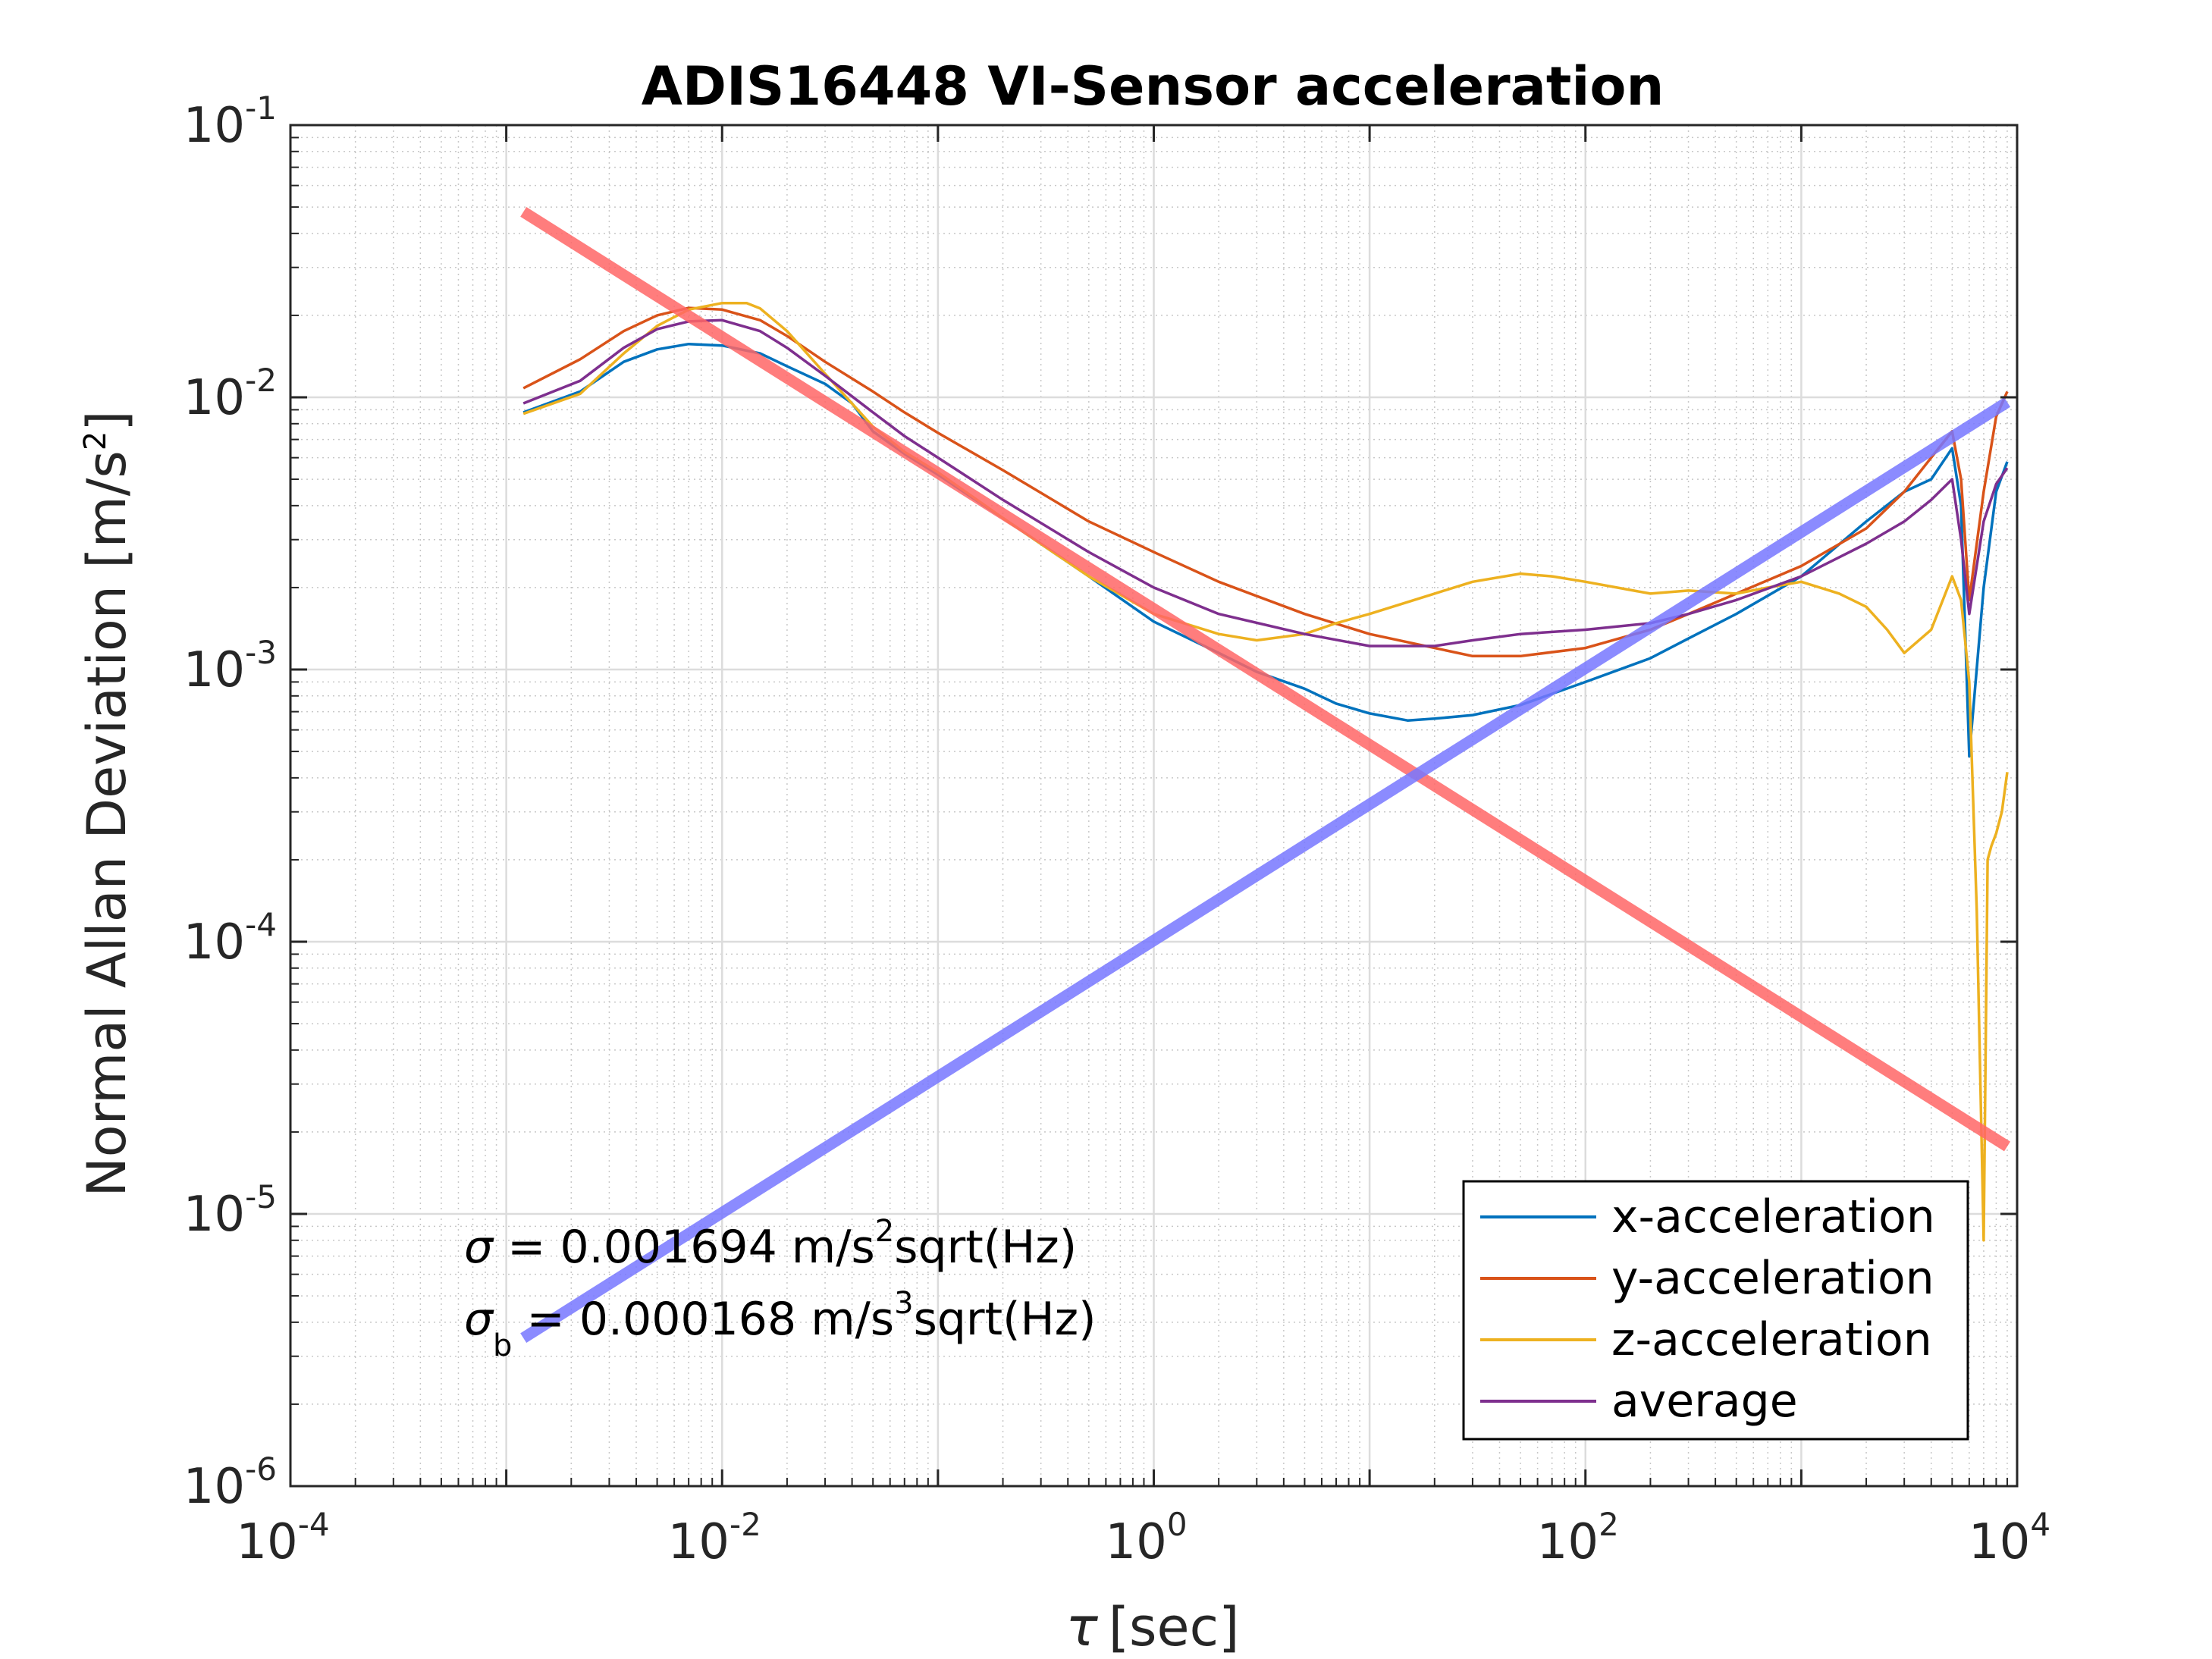 Image resolution: width=2212 pixels, height=1659 pixels. Describe the element at coordinates (1773, 1216) in the screenshot. I see `legend-label-x: x-acceleration` at that location.